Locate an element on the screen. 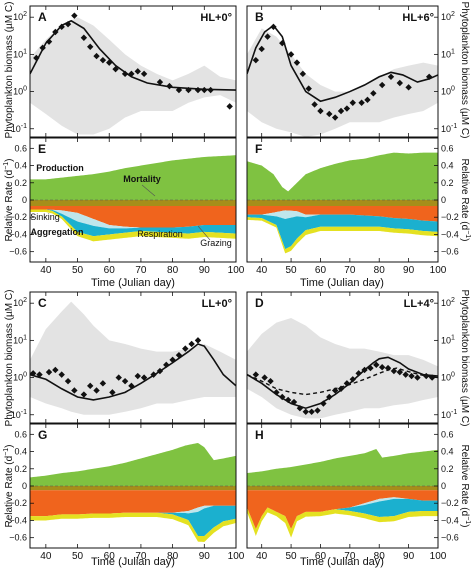  plot-area-D is located at coordinates (342, 368).